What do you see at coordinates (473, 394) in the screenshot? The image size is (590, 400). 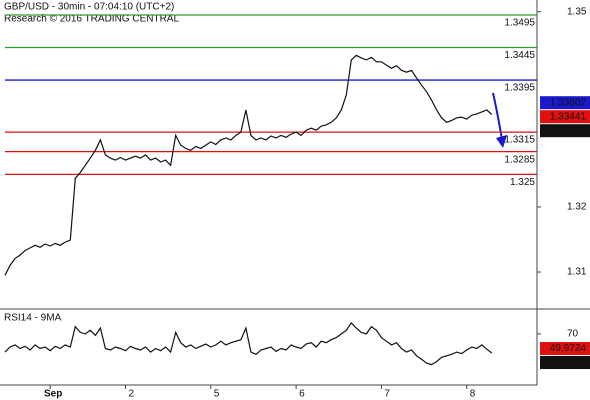 I see `x-tick-label: 8` at bounding box center [473, 394].